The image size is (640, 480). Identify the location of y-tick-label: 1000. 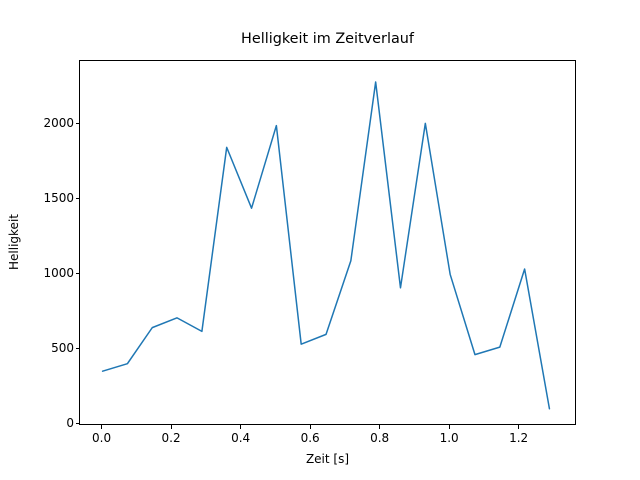
(58, 273).